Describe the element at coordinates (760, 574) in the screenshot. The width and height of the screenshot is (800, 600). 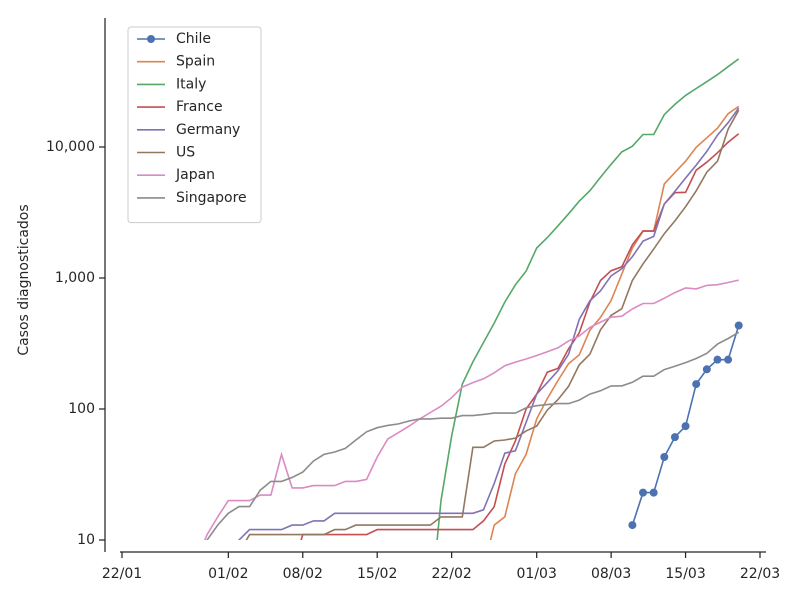
I see `x-tick-label: 22/03` at that location.